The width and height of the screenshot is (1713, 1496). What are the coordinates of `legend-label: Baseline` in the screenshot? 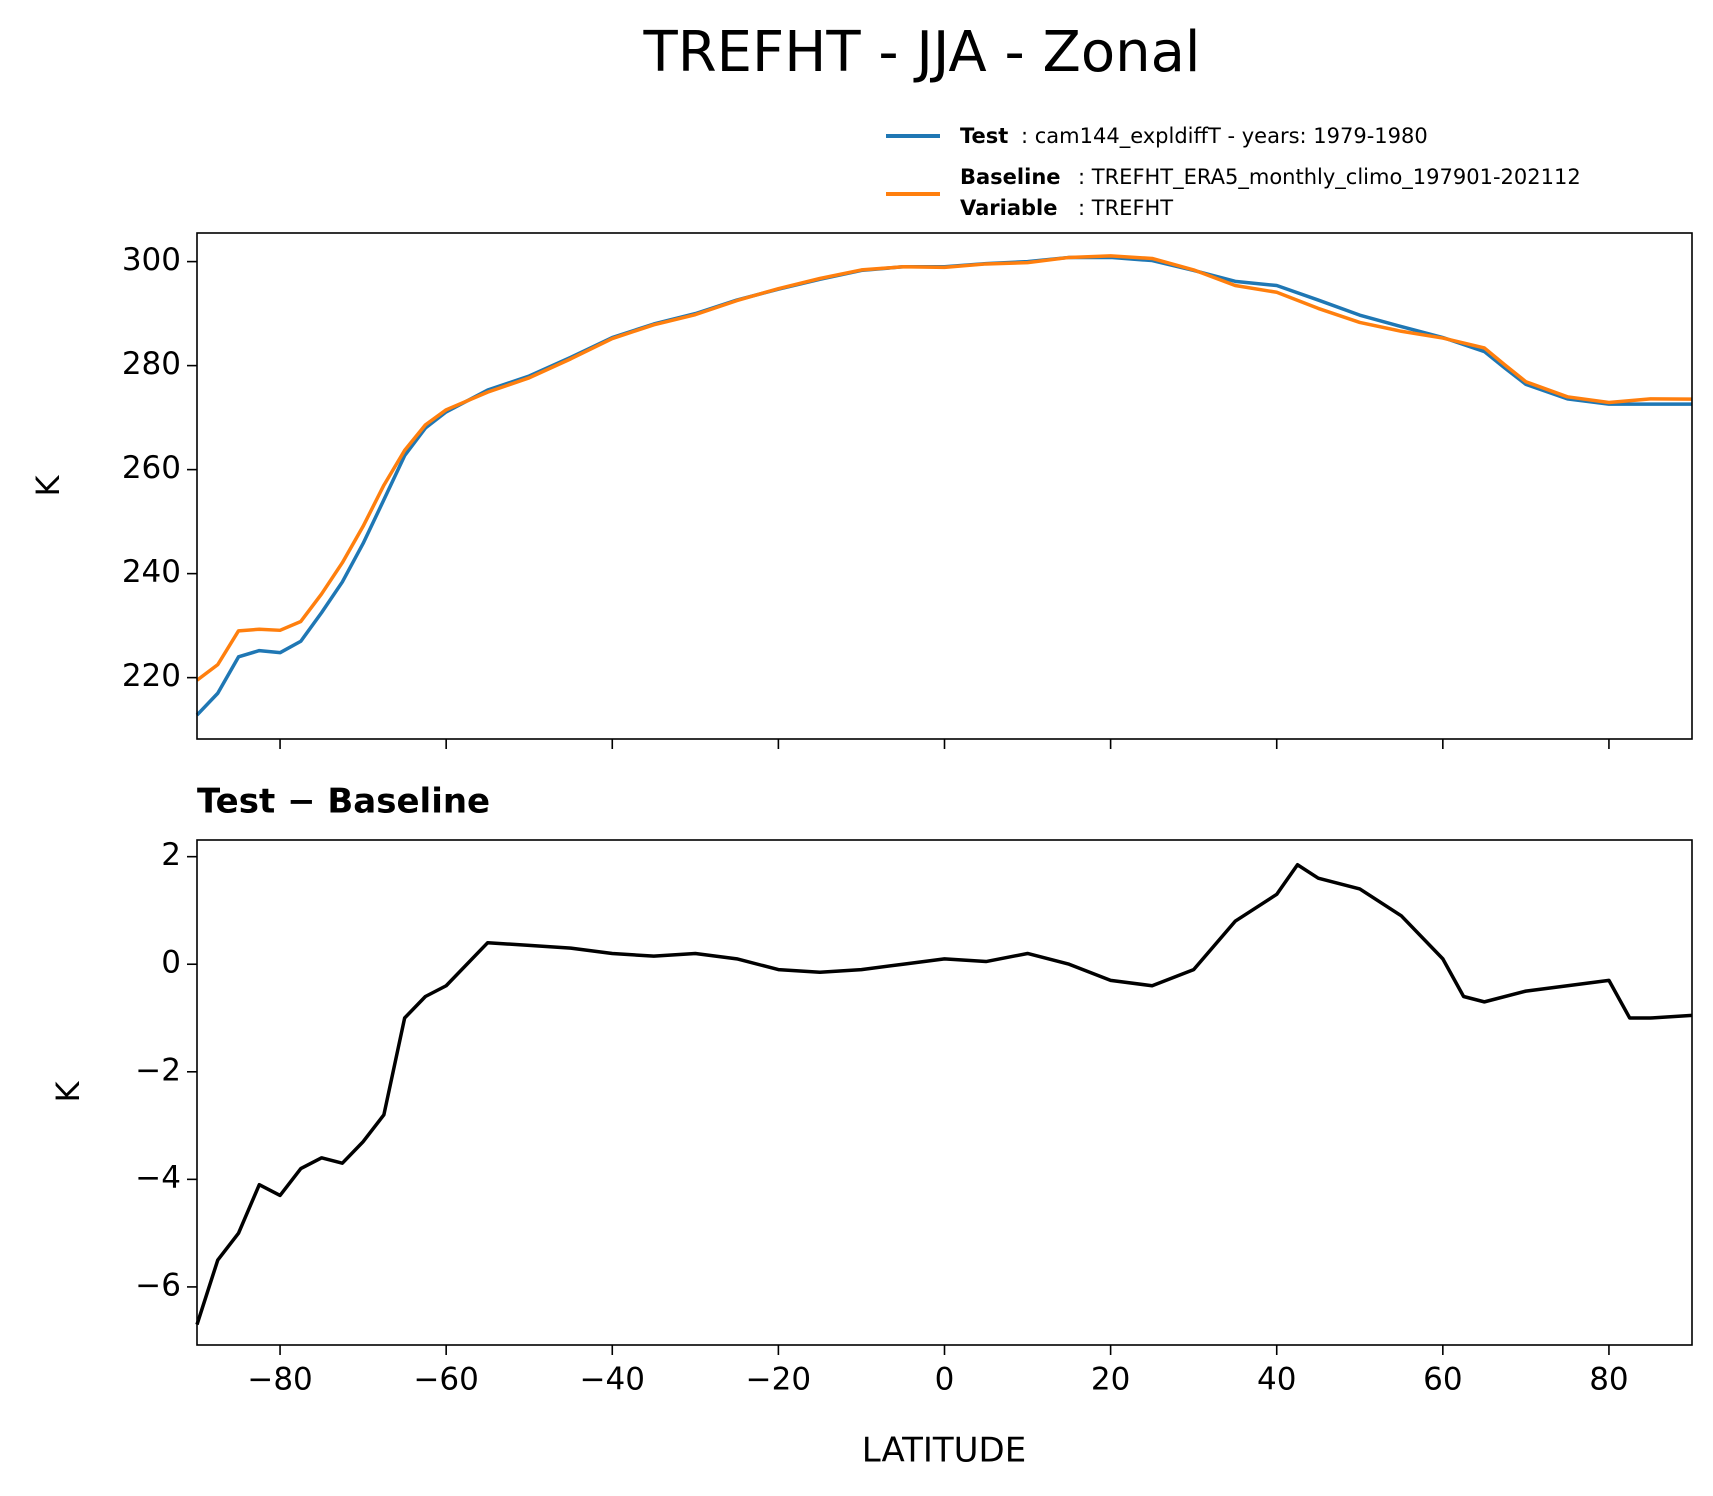 It's located at (1010, 177).